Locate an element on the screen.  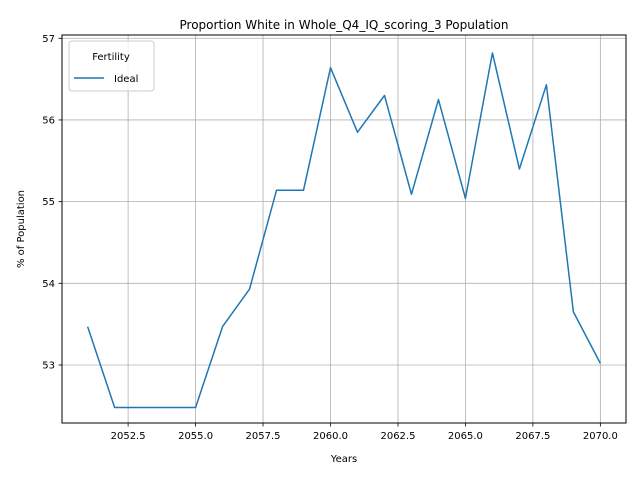
y-tick-label: 54 is located at coordinates (48, 284).